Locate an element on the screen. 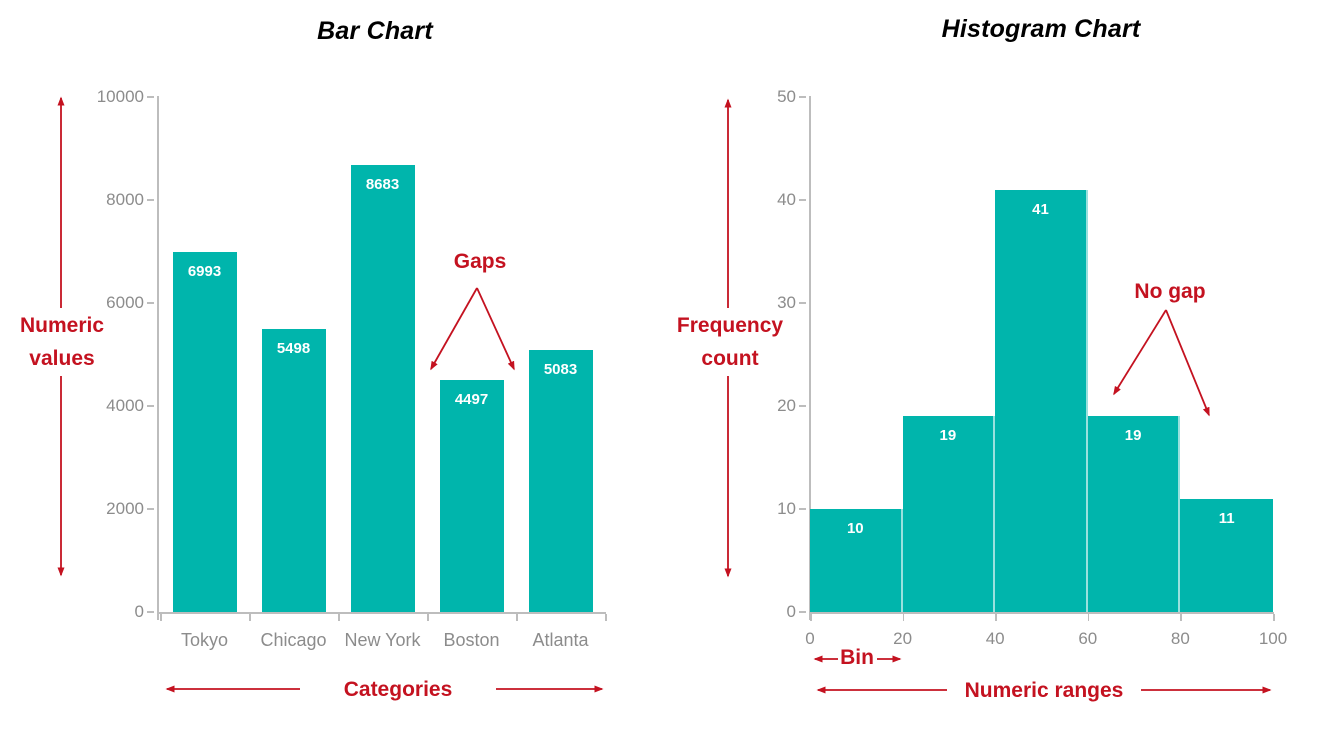 The image size is (1323, 750). bar-chart-title: Bar Chart is located at coordinates (375, 31).